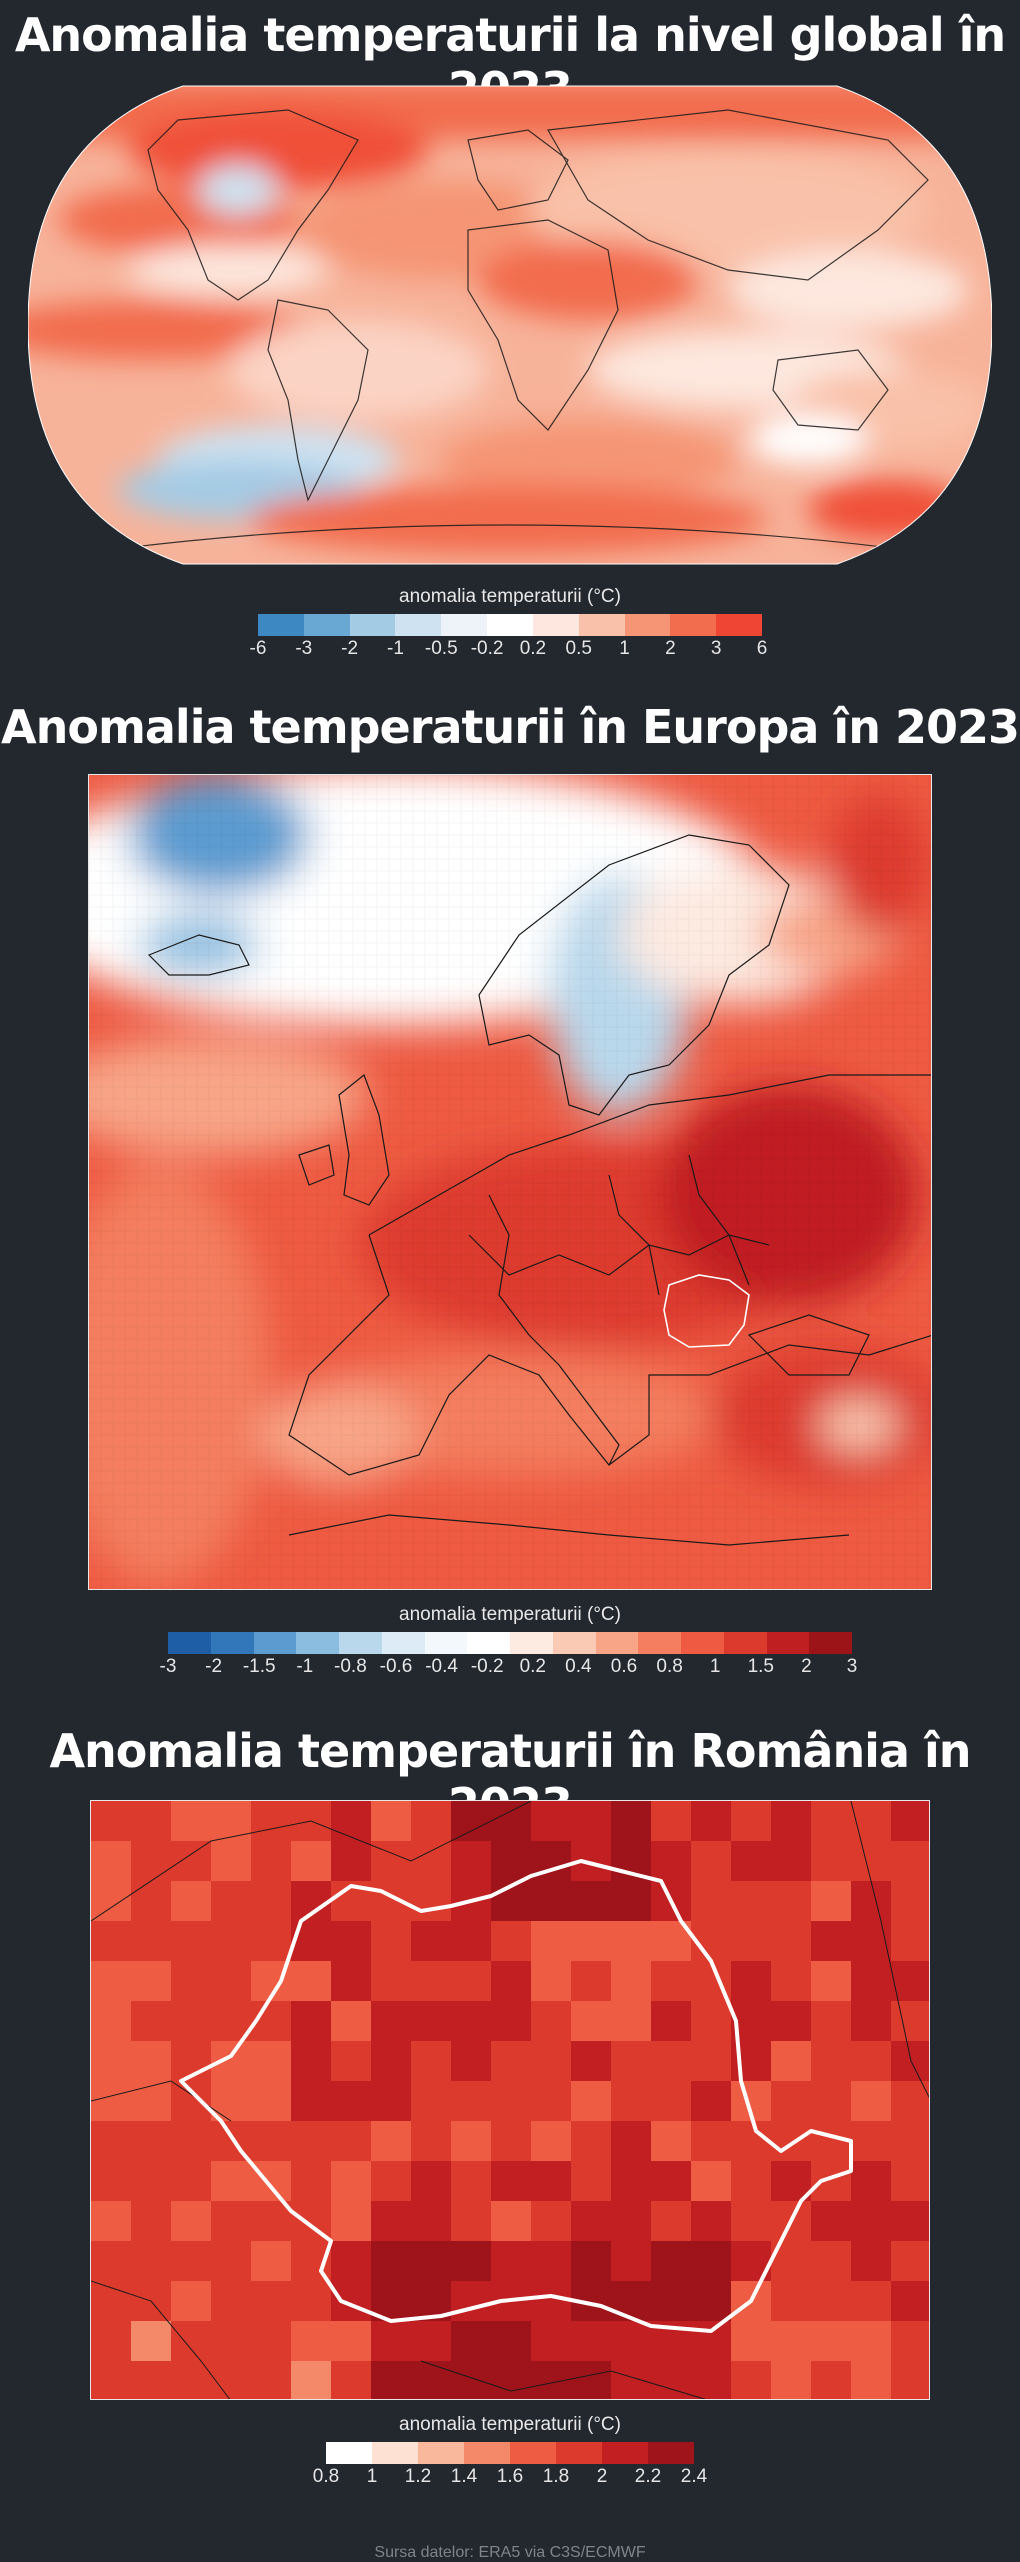 The image size is (1020, 2562). I want to click on colorbar-tick-label: -2, so click(214, 1666).